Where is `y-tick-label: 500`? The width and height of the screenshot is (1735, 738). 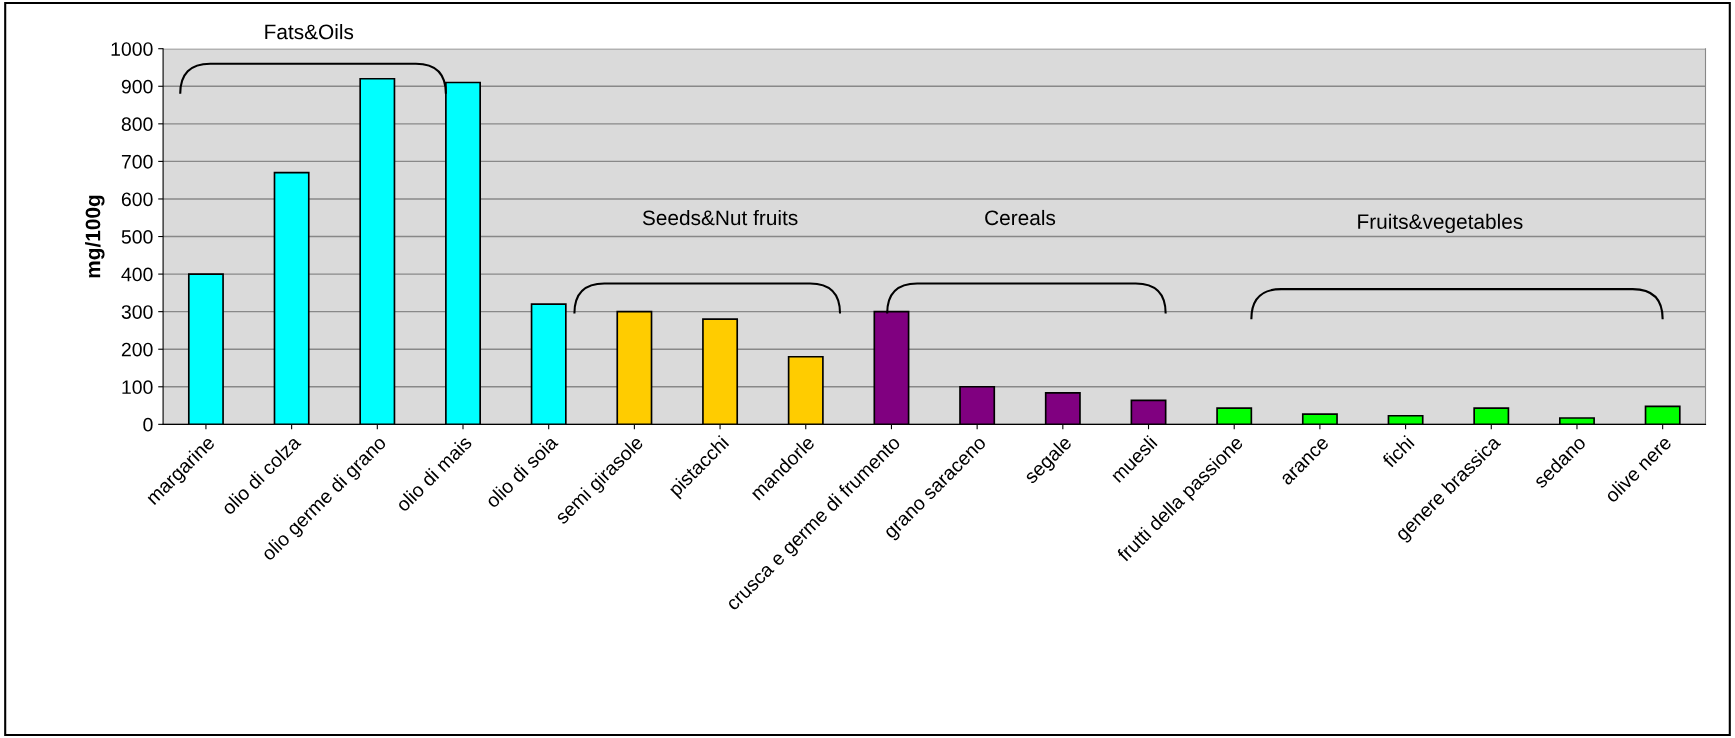
y-tick-label: 500 is located at coordinates (137, 237).